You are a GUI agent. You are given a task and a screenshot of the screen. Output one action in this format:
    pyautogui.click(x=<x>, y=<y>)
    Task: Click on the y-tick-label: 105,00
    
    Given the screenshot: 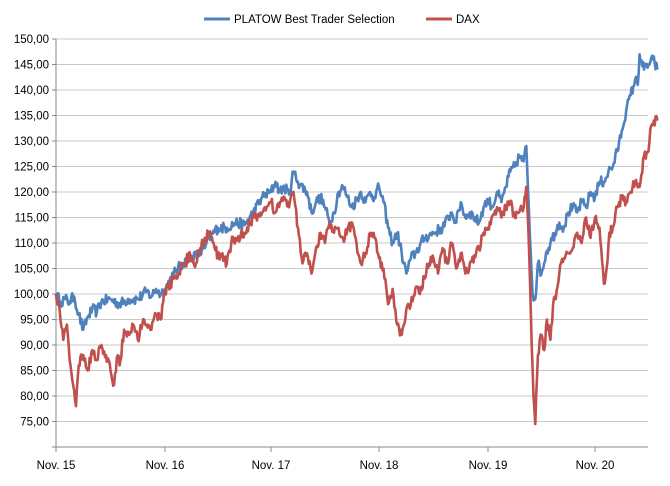 What is the action you would take?
    pyautogui.click(x=31, y=270)
    